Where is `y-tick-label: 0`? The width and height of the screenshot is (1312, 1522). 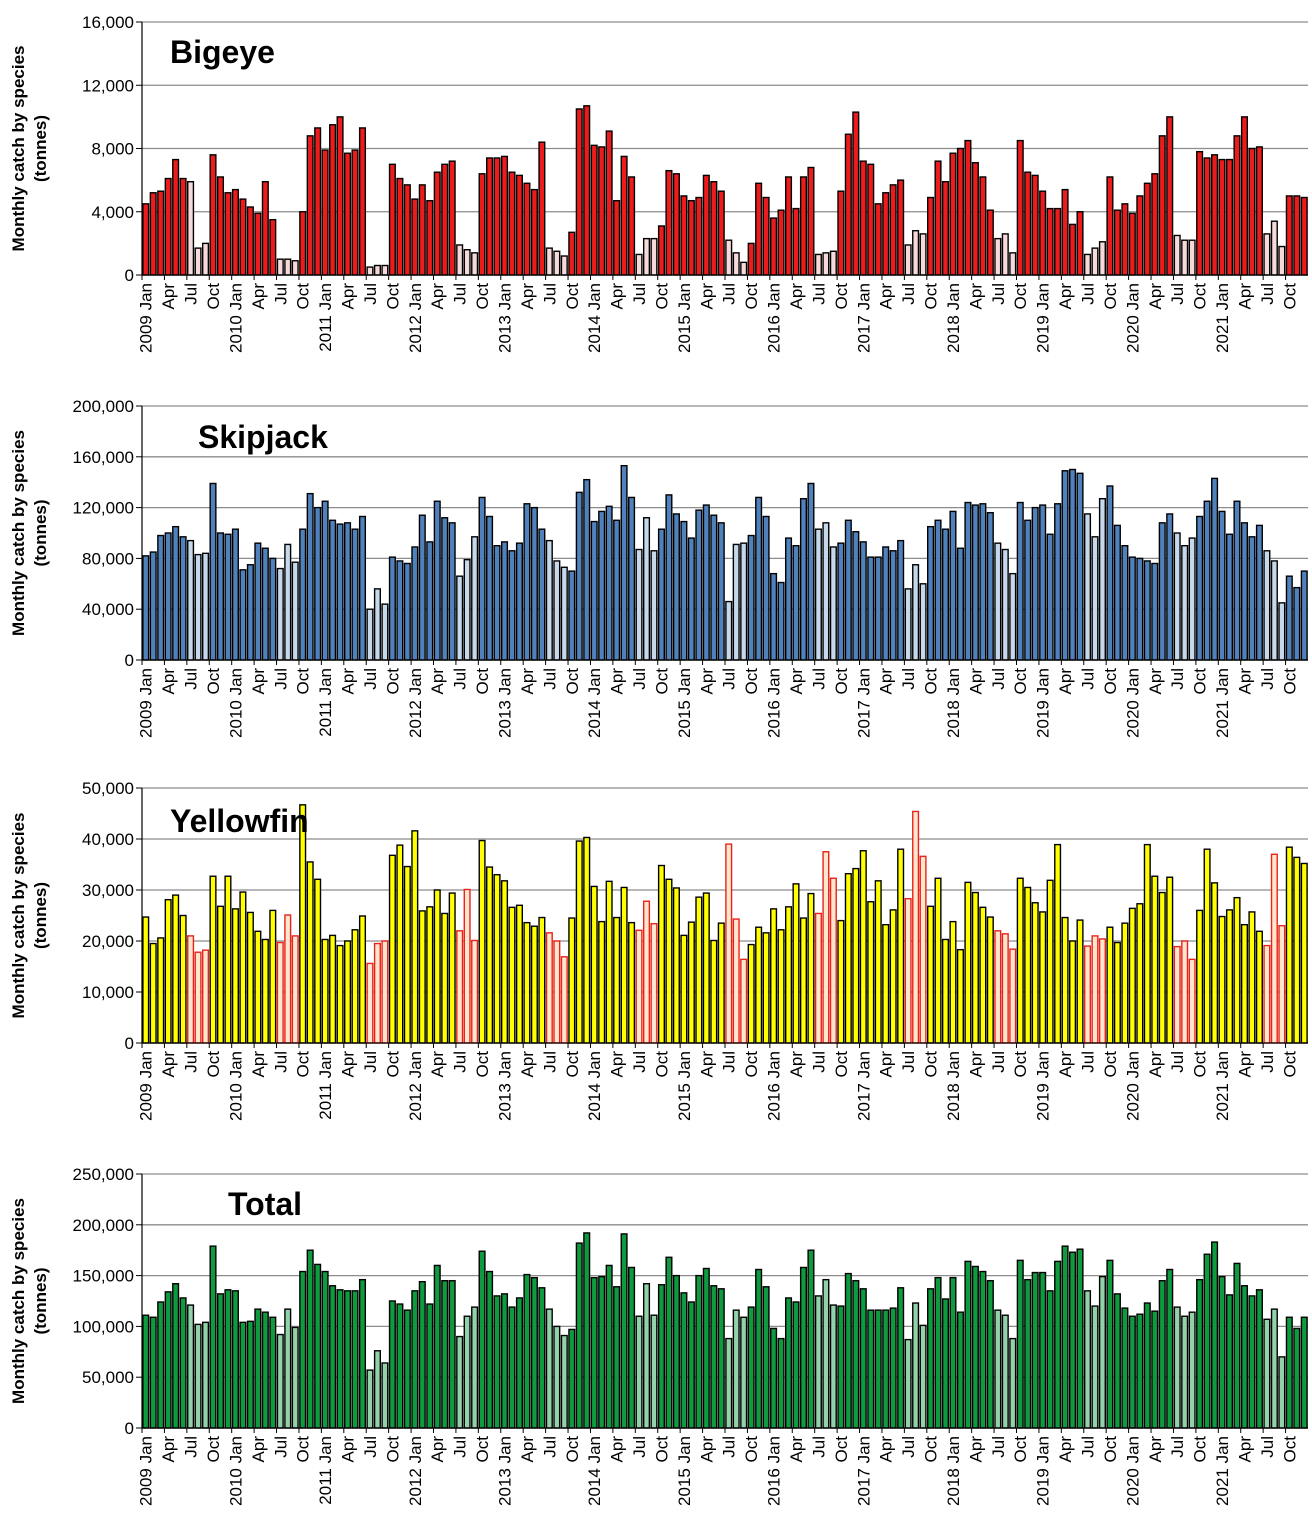 y-tick-label: 0 is located at coordinates (129, 1428).